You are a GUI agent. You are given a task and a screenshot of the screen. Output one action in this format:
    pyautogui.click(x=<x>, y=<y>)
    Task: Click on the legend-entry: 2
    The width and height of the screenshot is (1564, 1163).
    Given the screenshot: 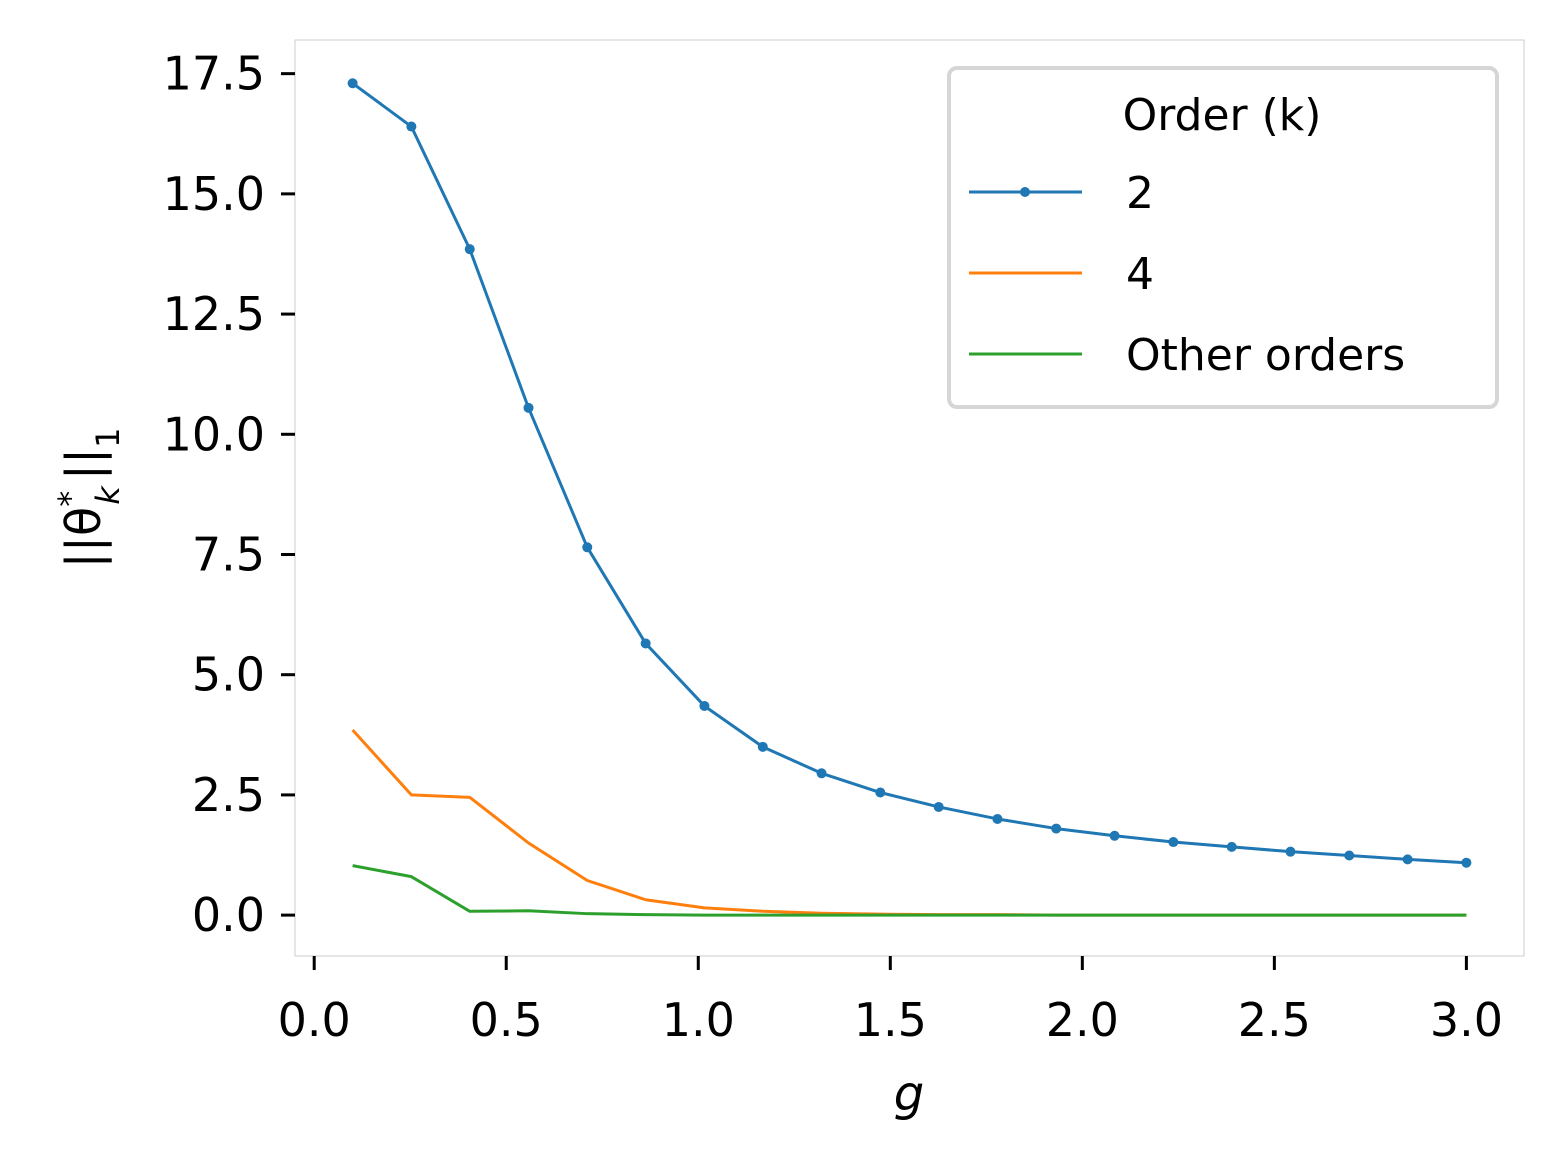 What is the action you would take?
    pyautogui.click(x=1061, y=193)
    